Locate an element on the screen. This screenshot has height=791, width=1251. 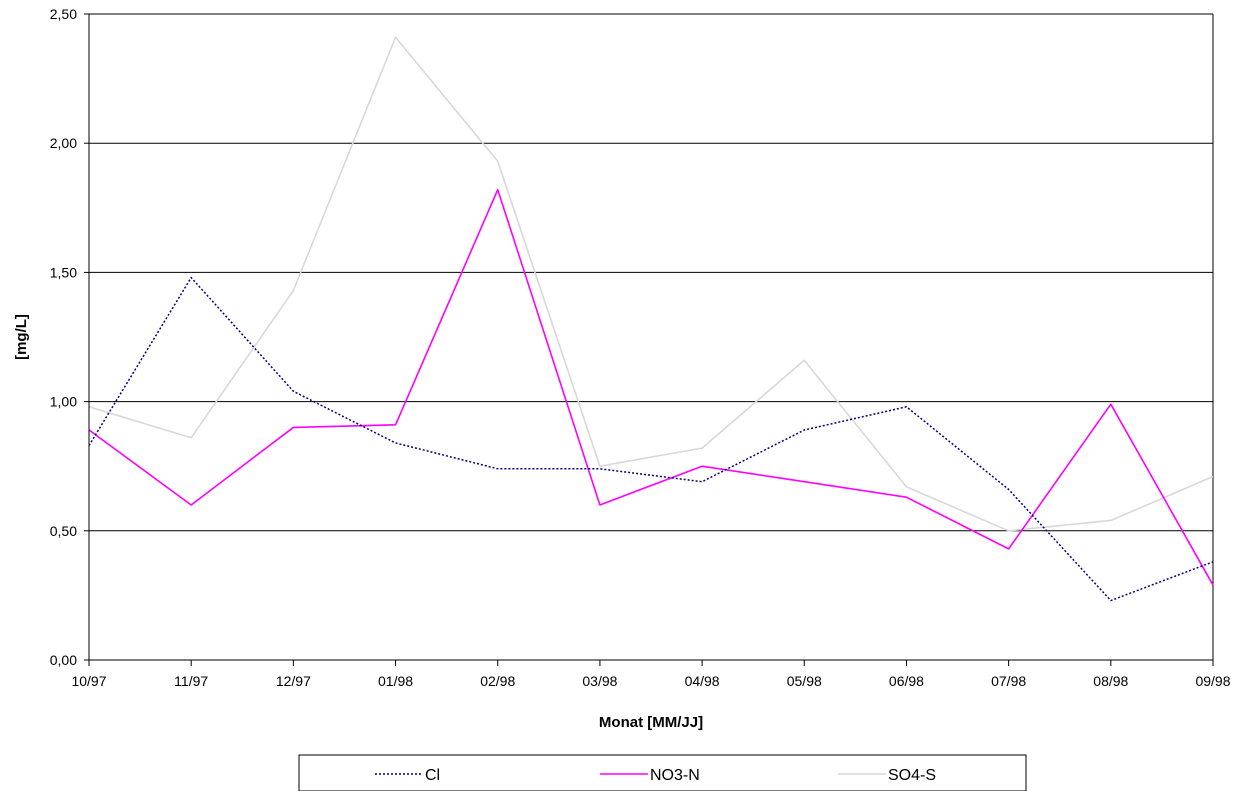
x-tick-label: 06/98 is located at coordinates (906, 681).